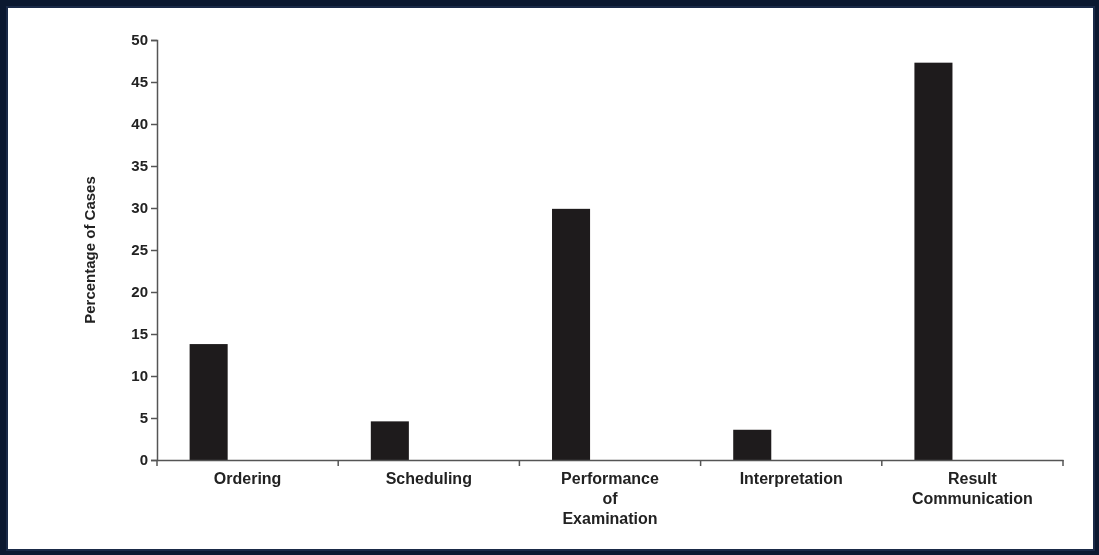 This screenshot has height=555, width=1099. I want to click on x-tick-label: Scheduling, so click(428, 478).